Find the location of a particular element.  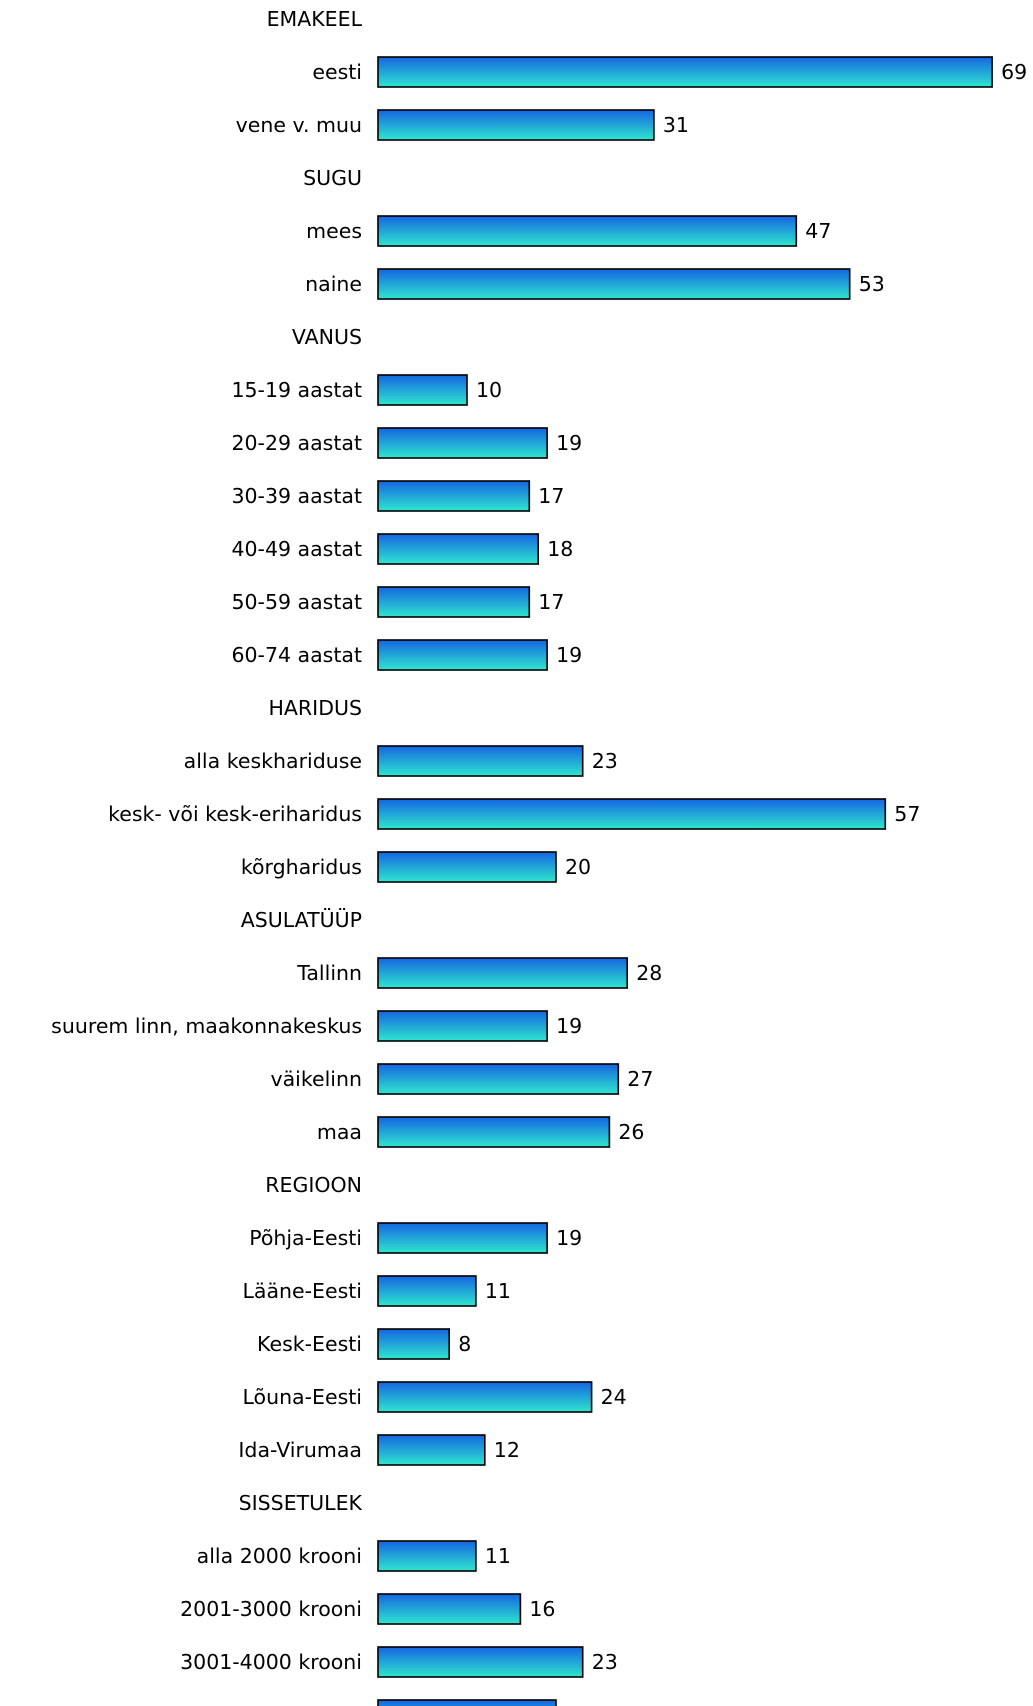

category-label: Tallinn is located at coordinates (329, 973).